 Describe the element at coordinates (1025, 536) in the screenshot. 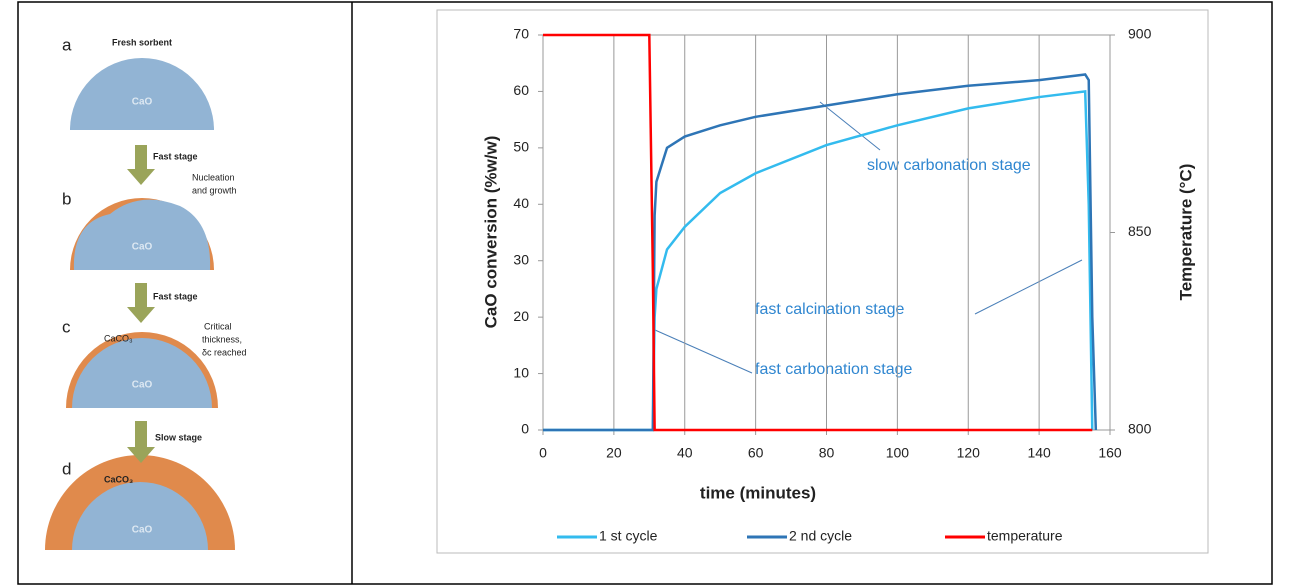

I see `legend-label: temperature` at that location.